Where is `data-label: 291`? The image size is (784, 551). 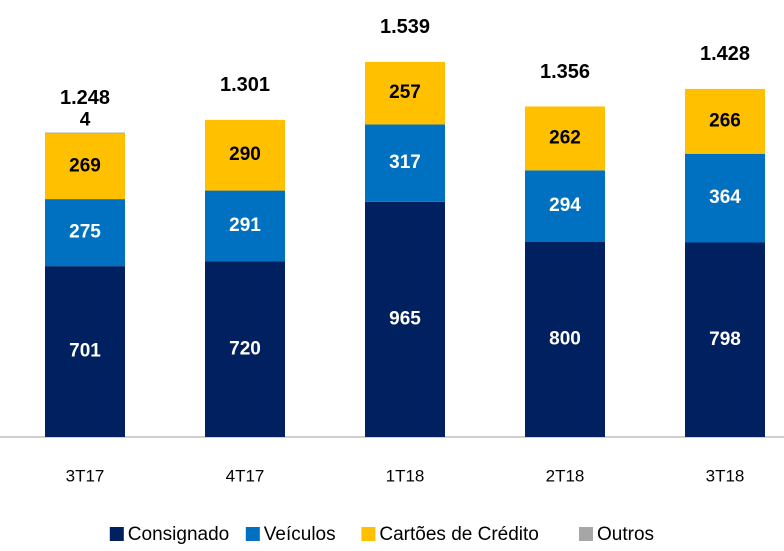 data-label: 291 is located at coordinates (245, 225).